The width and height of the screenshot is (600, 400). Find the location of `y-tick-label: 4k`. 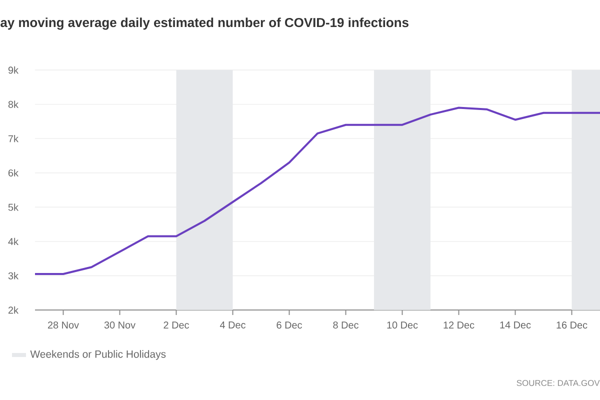

y-tick-label: 4k is located at coordinates (13, 242).